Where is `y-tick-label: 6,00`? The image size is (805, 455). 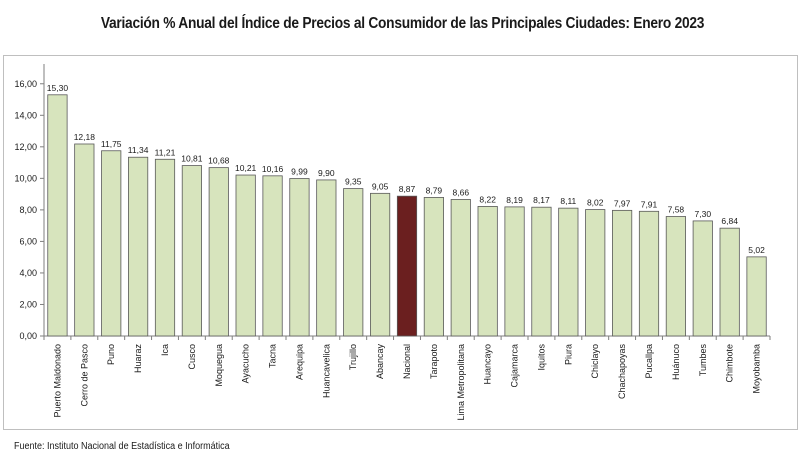 y-tick-label: 6,00 is located at coordinates (28, 241).